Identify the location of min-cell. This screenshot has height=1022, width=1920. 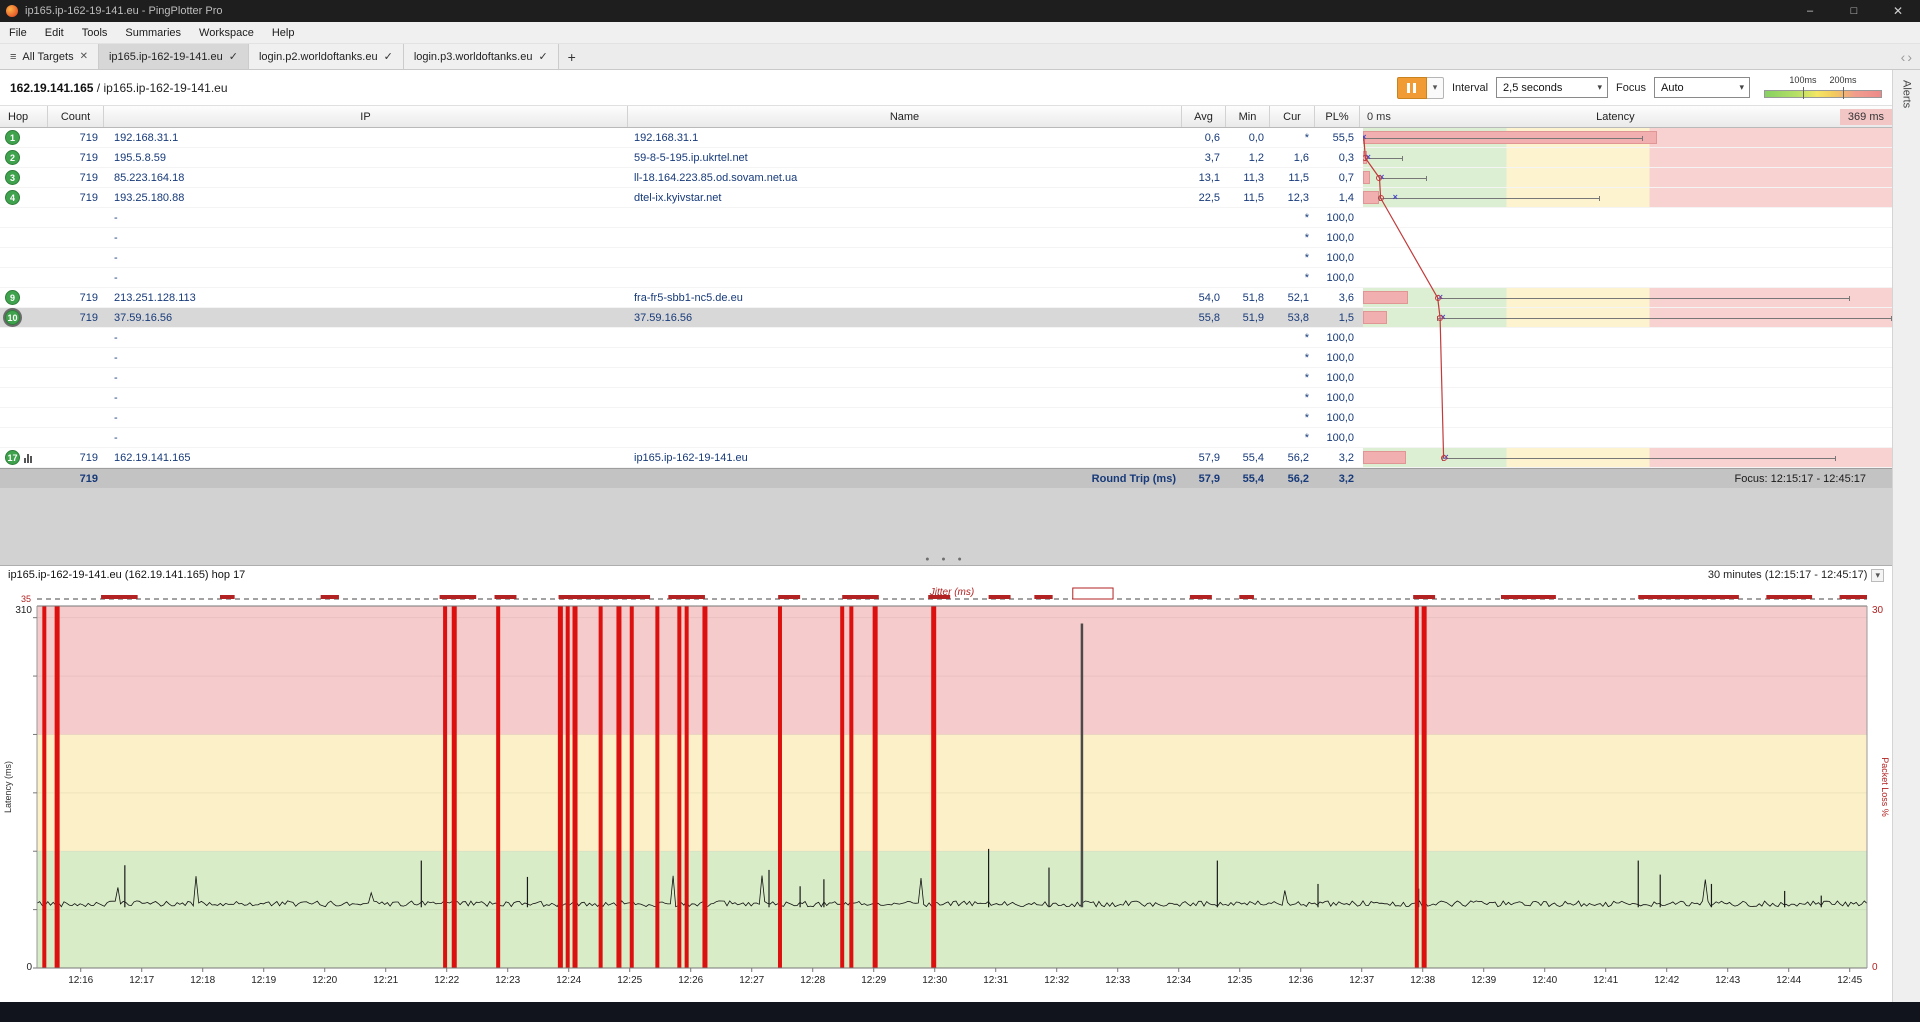
(1248, 417).